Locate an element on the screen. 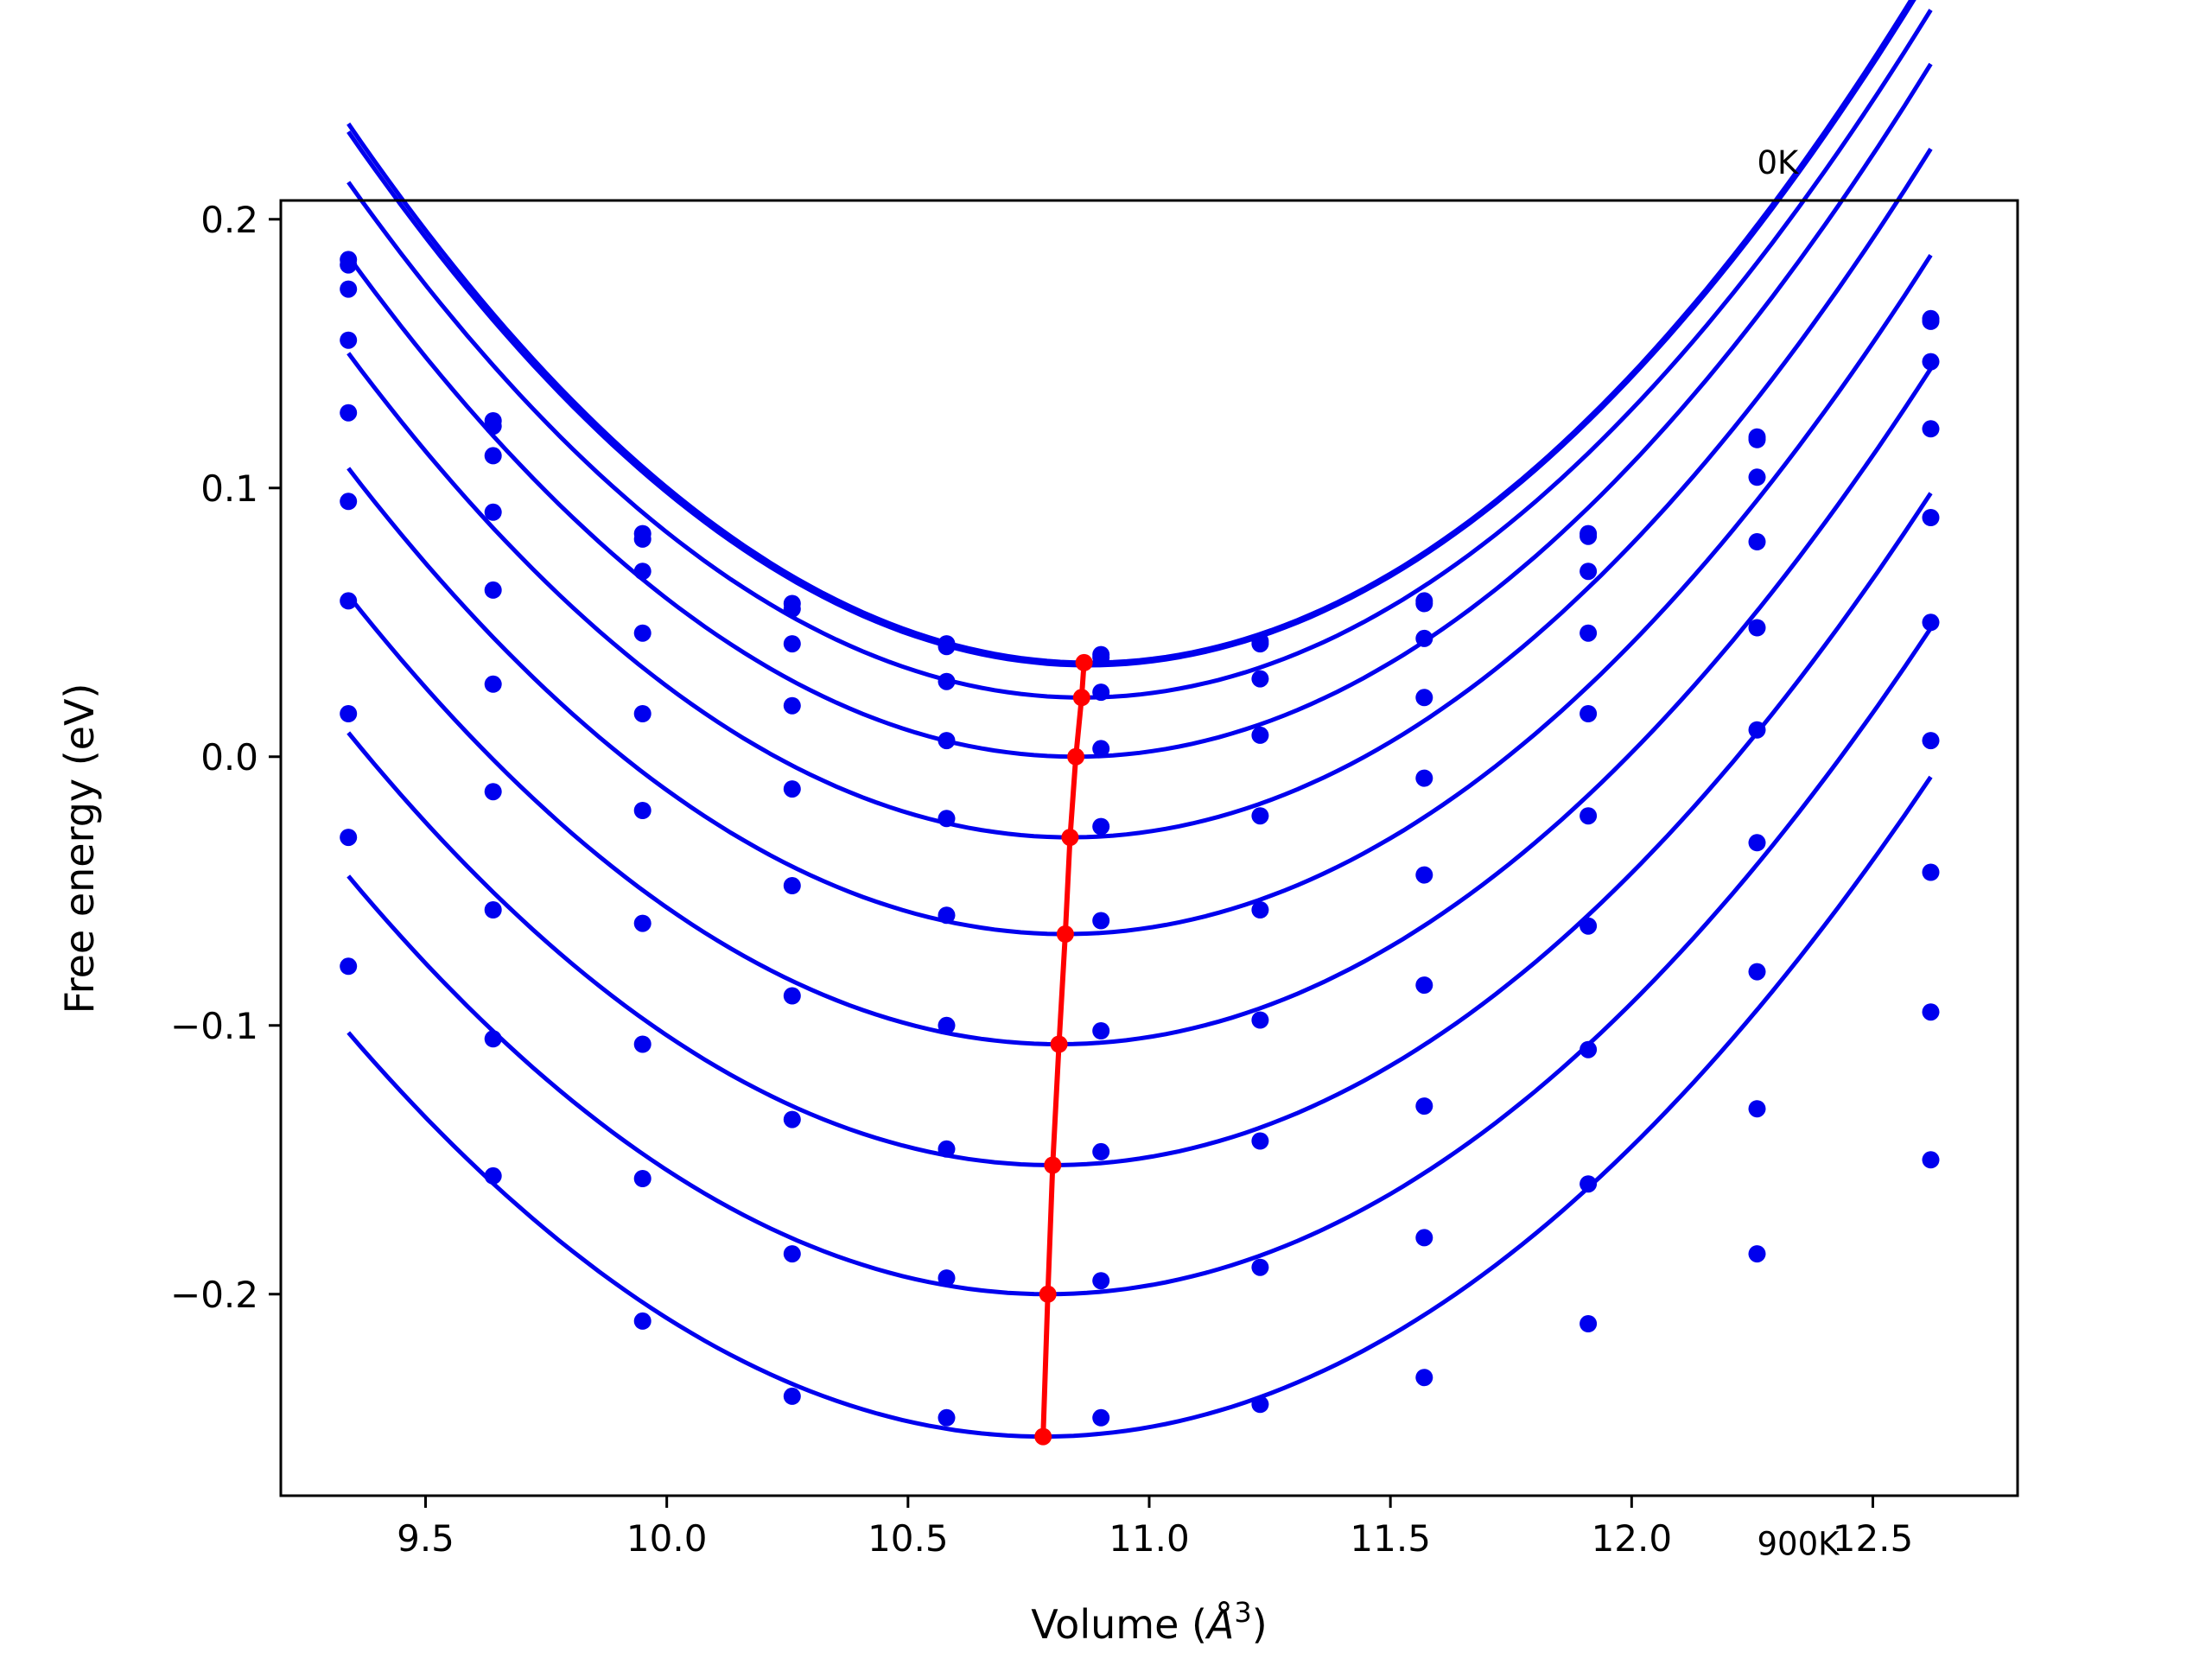 The image size is (2212, 1659). y-axis-label: Free energy (eV) is located at coordinates (79, 848).